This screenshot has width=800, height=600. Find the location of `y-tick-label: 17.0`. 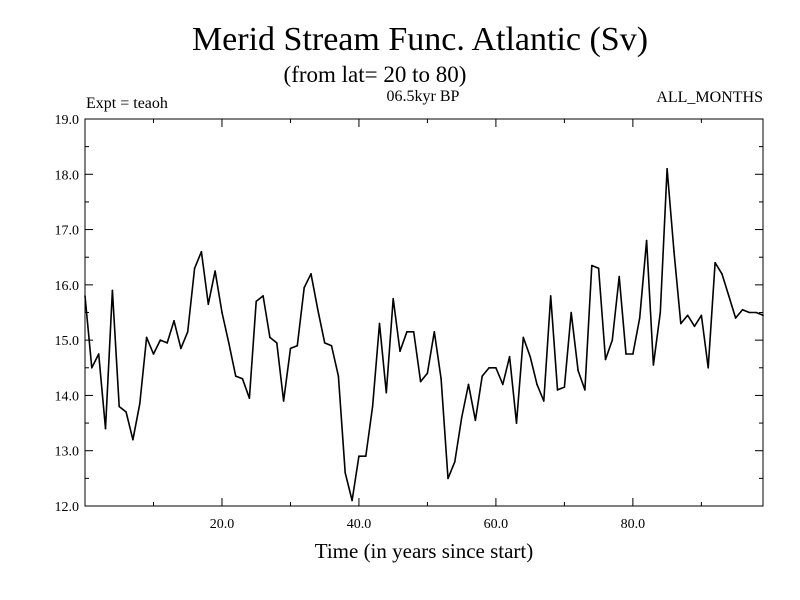

y-tick-label: 17.0 is located at coordinates (67, 231).